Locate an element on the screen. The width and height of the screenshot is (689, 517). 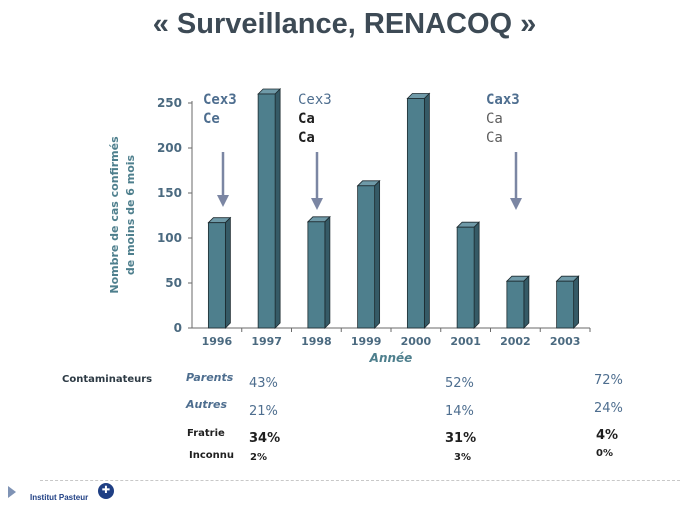
footer-divider is located at coordinates (360, 480).